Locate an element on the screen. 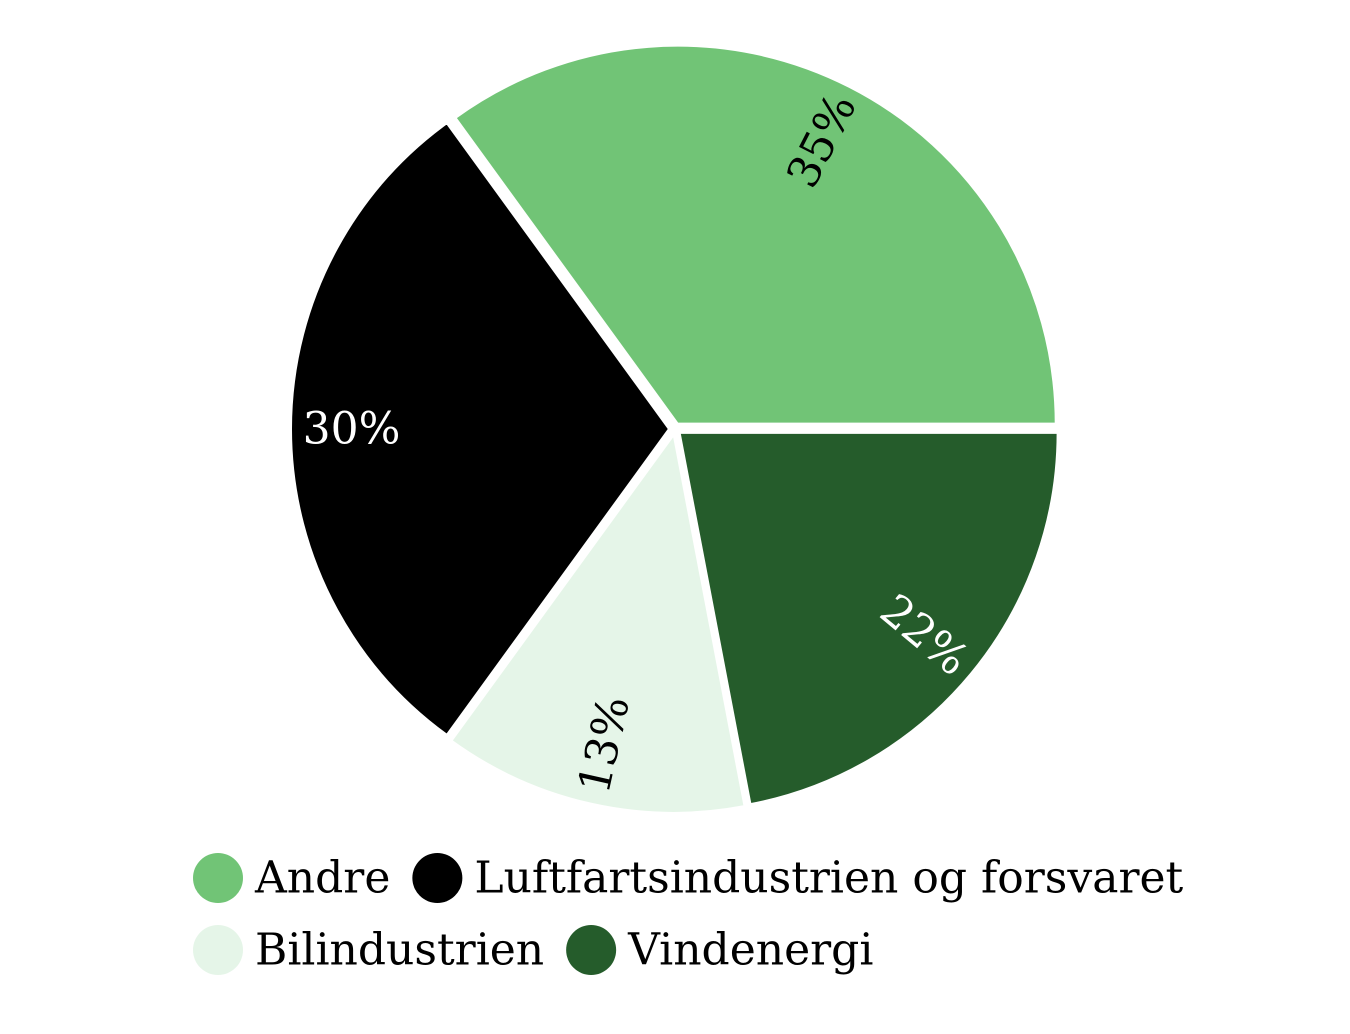  legend-label-vindenergi: Vindenergi is located at coordinates (750, 950).